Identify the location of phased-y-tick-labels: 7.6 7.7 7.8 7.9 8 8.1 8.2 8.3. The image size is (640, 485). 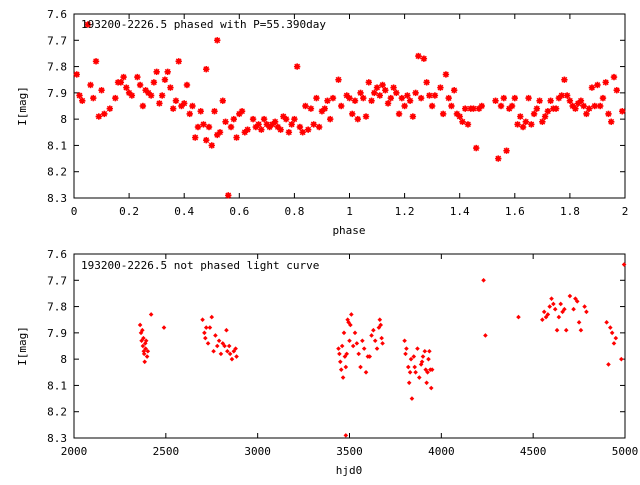
(57, 106).